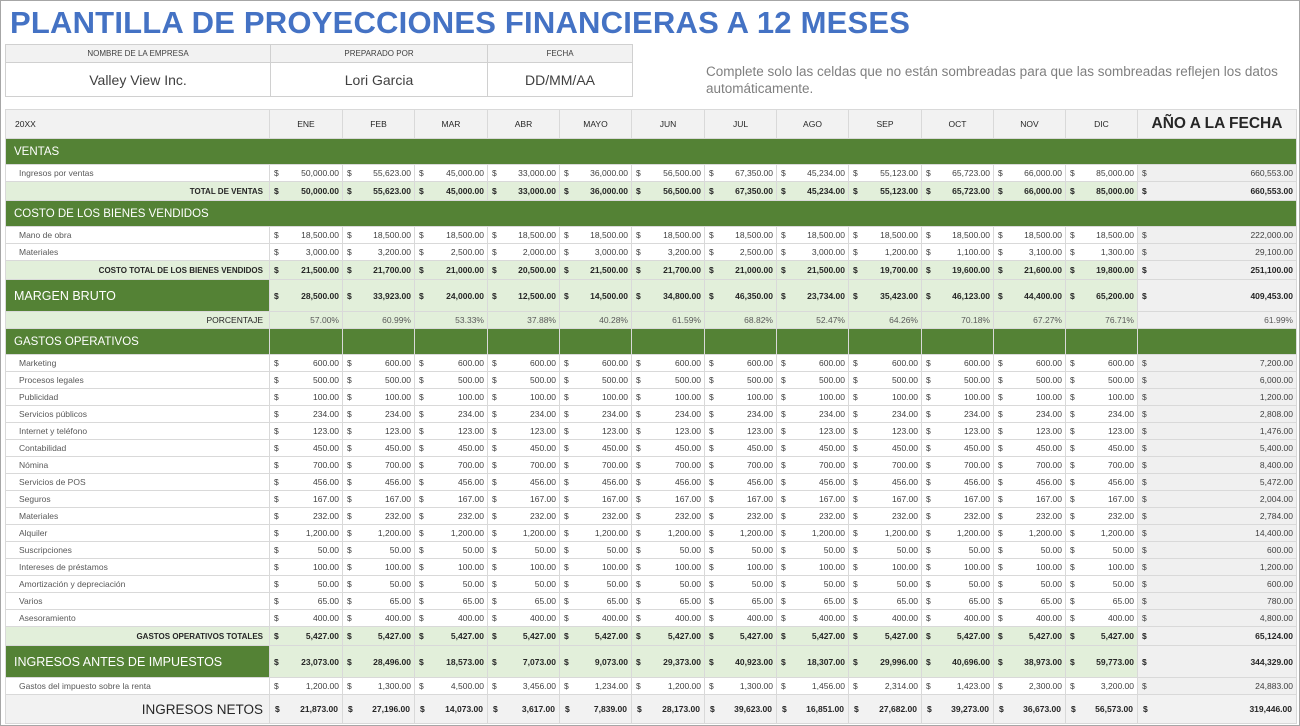 This screenshot has width=1300, height=726. I want to click on month-cell-mar: $600.00, so click(451, 363).